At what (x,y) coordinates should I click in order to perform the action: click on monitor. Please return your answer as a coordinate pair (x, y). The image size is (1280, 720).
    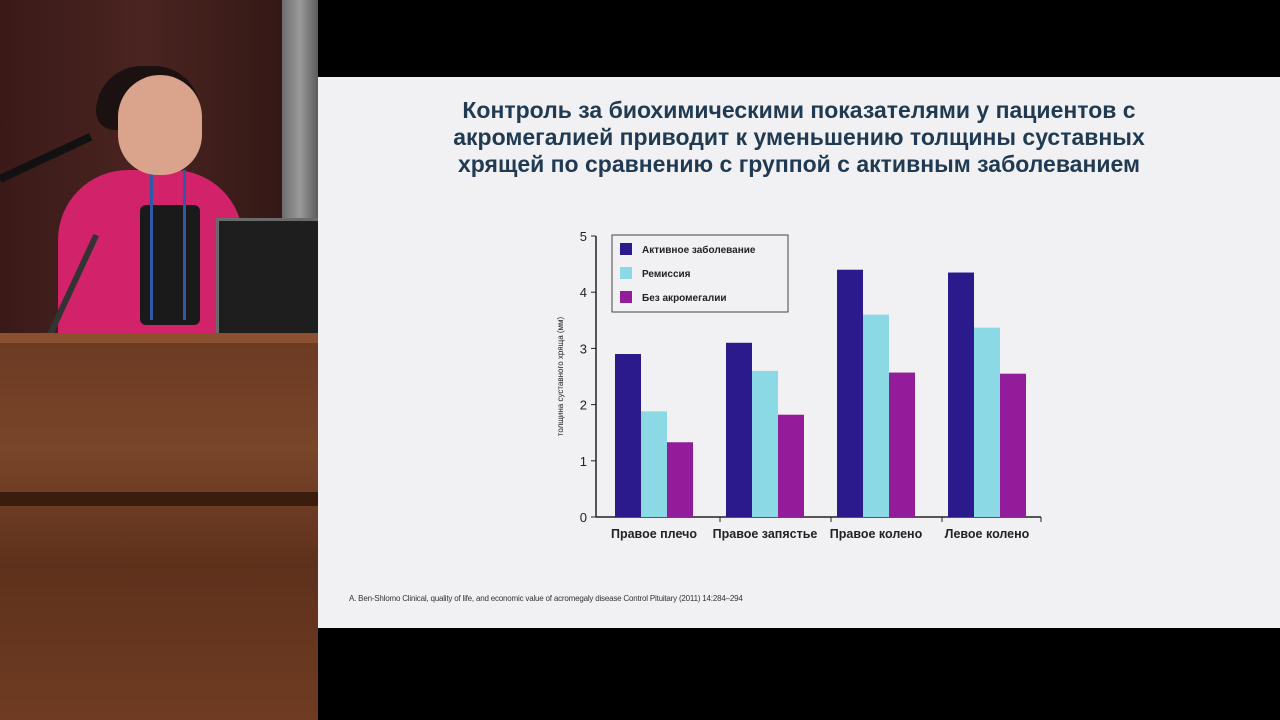
    Looking at the image, I should click on (267, 279).